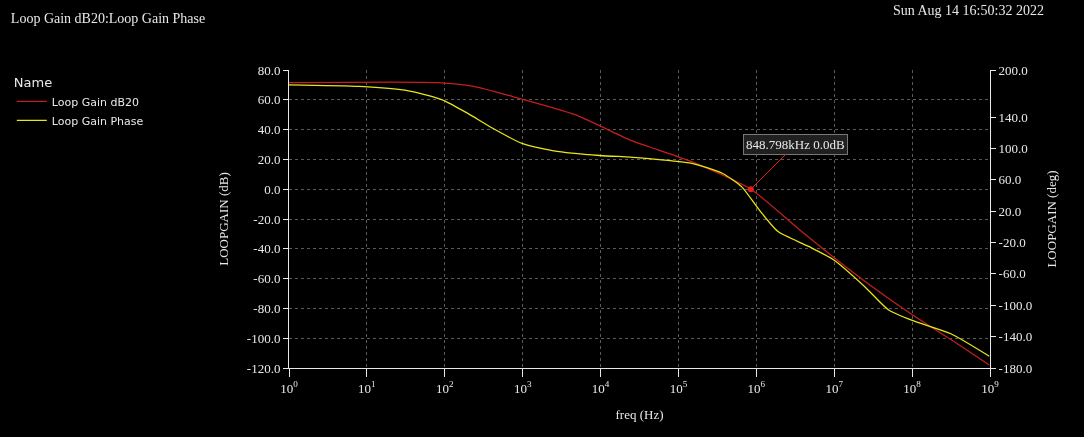 This screenshot has width=1084, height=437. What do you see at coordinates (269, 159) in the screenshot?
I see `y-tick-label: 20.0` at bounding box center [269, 159].